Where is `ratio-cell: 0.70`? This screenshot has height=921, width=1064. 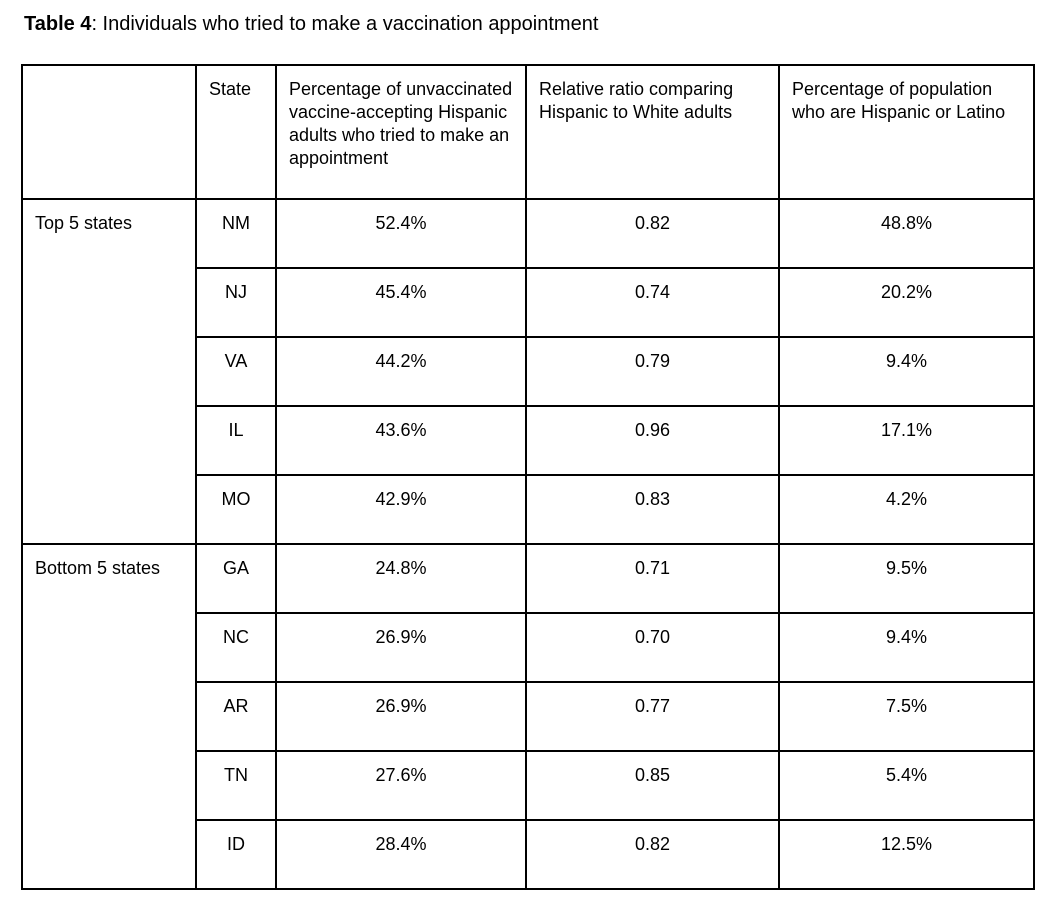 ratio-cell: 0.70 is located at coordinates (652, 647).